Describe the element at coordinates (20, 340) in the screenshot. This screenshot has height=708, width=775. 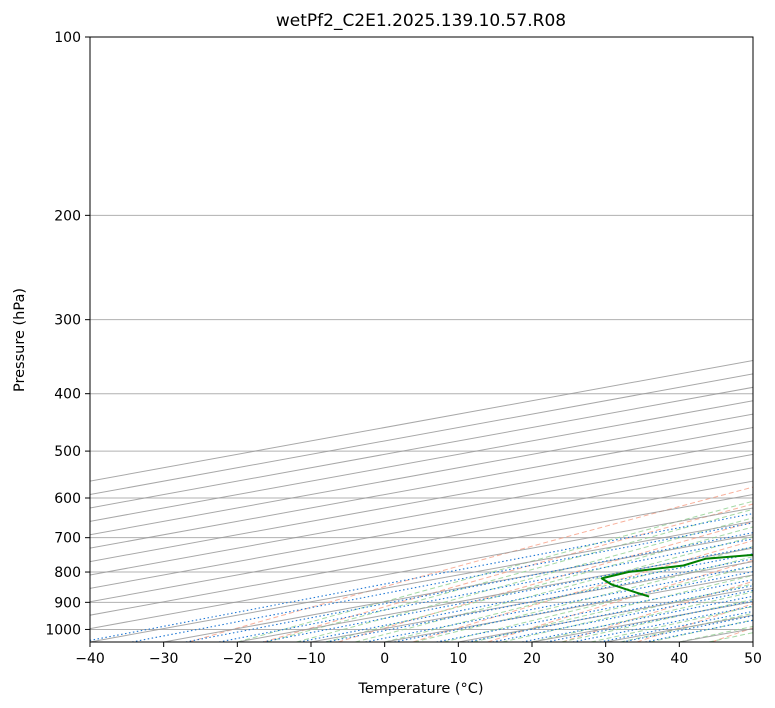
I see `y-axis-label: Pressure (hPa)` at that location.